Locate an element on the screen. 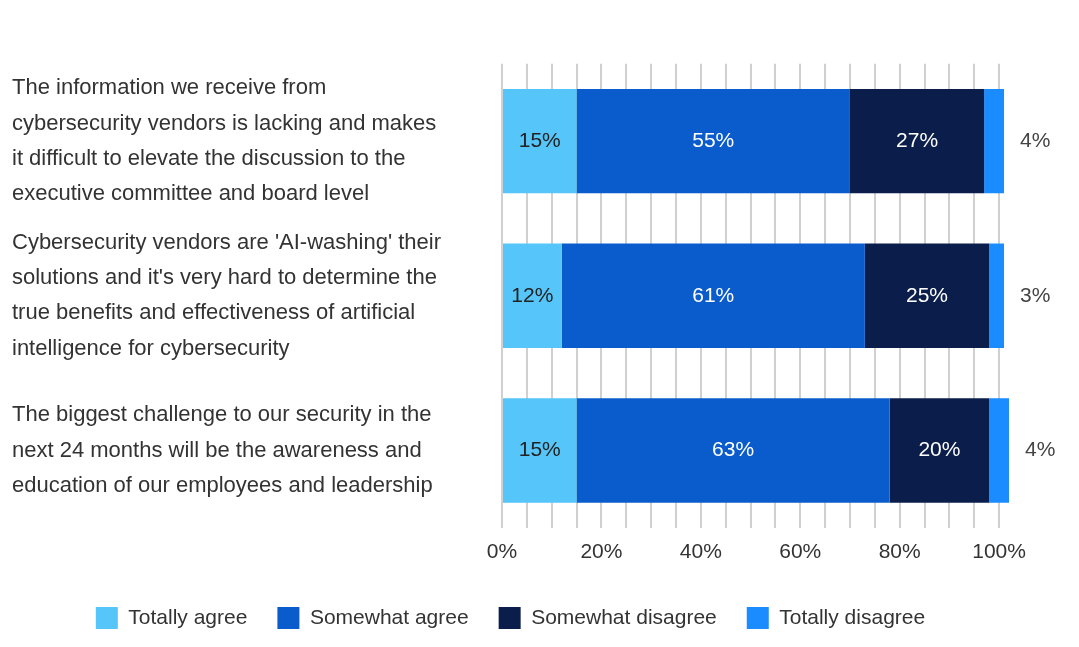 The height and width of the screenshot is (647, 1079). legend-label: Totally agree is located at coordinates (188, 616).